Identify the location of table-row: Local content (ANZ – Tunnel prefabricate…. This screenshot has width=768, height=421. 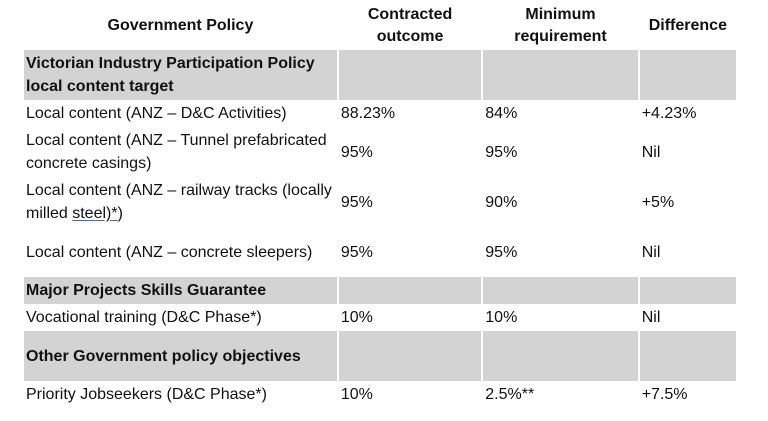
(380, 152).